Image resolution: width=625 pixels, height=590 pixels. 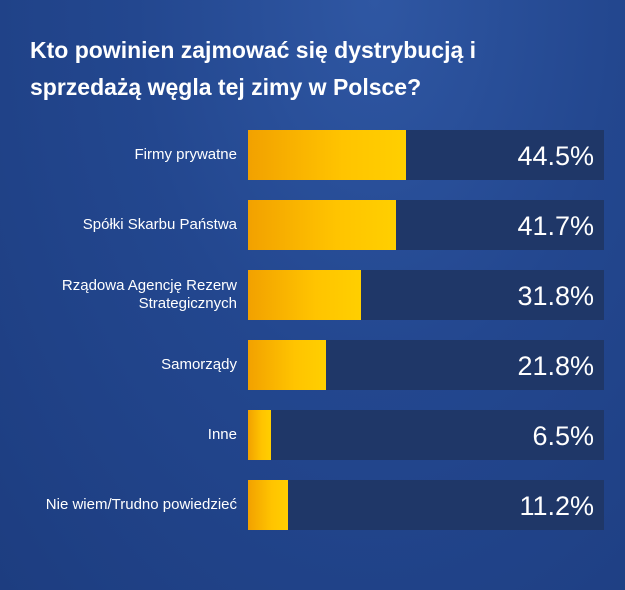 What do you see at coordinates (141, 504) in the screenshot?
I see `category-label: Nie wiem/Trudno powiedzieć` at bounding box center [141, 504].